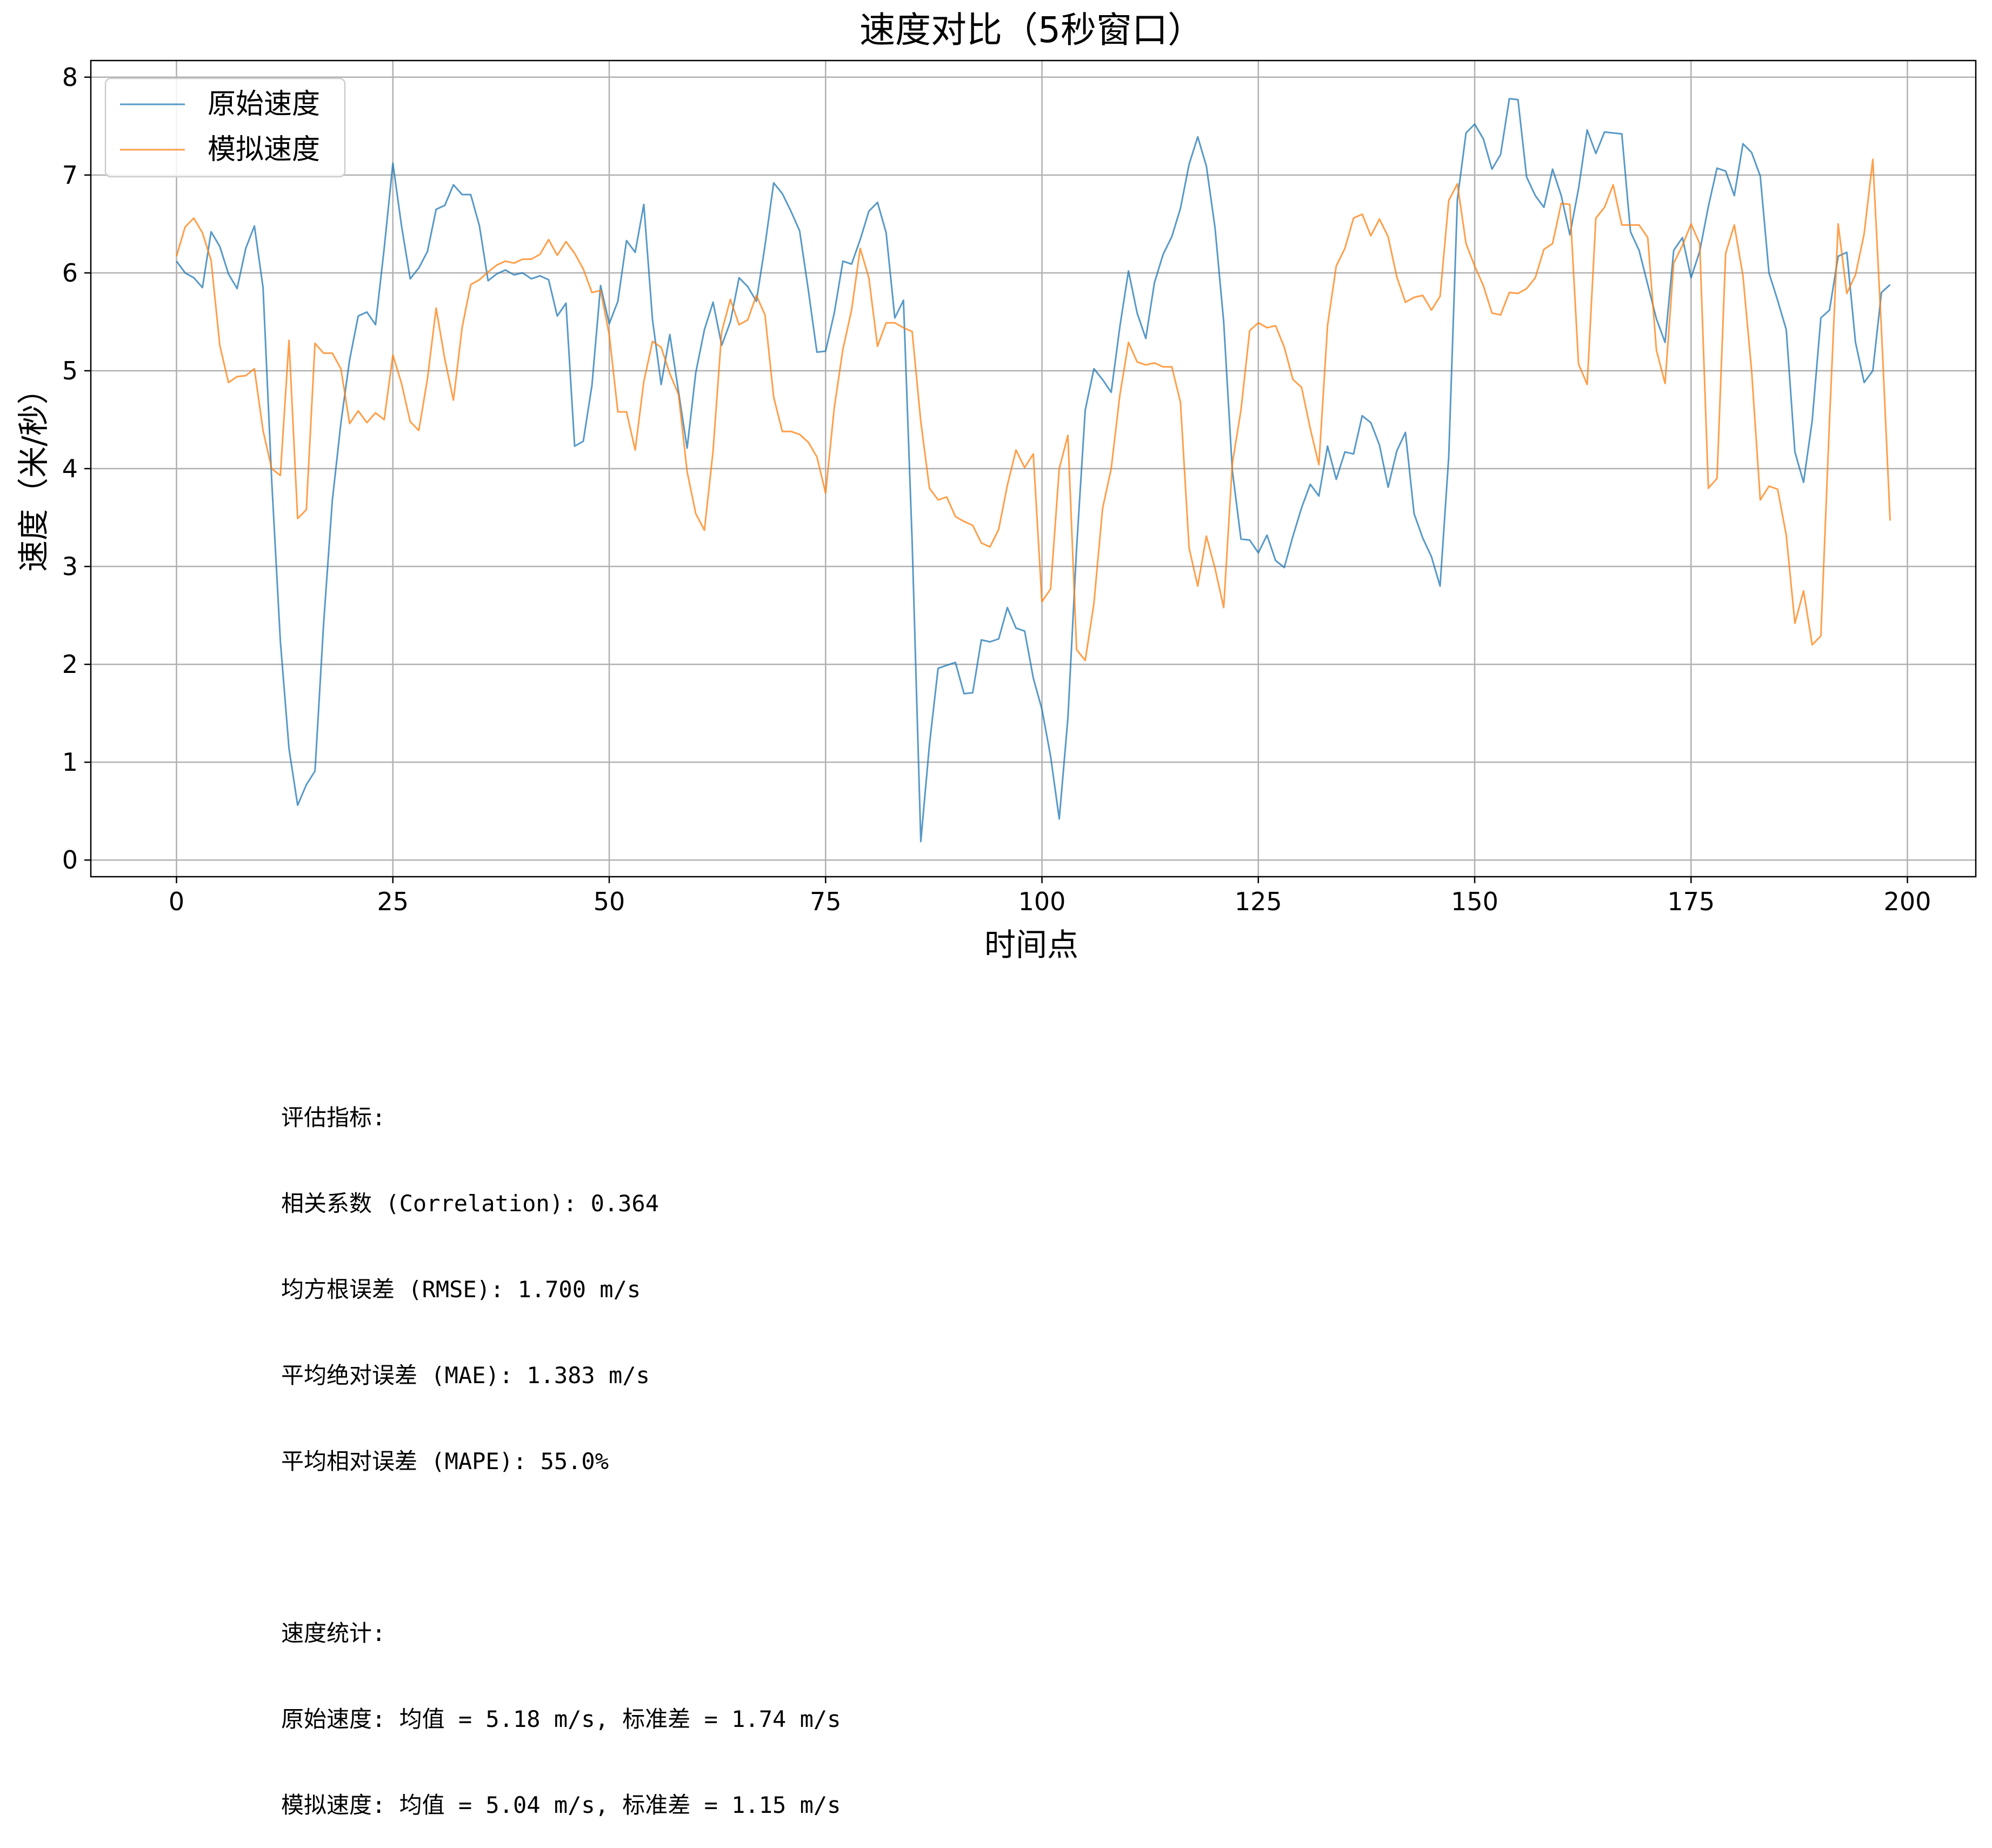  What do you see at coordinates (1907, 901) in the screenshot?
I see `x-tick-label: 200` at bounding box center [1907, 901].